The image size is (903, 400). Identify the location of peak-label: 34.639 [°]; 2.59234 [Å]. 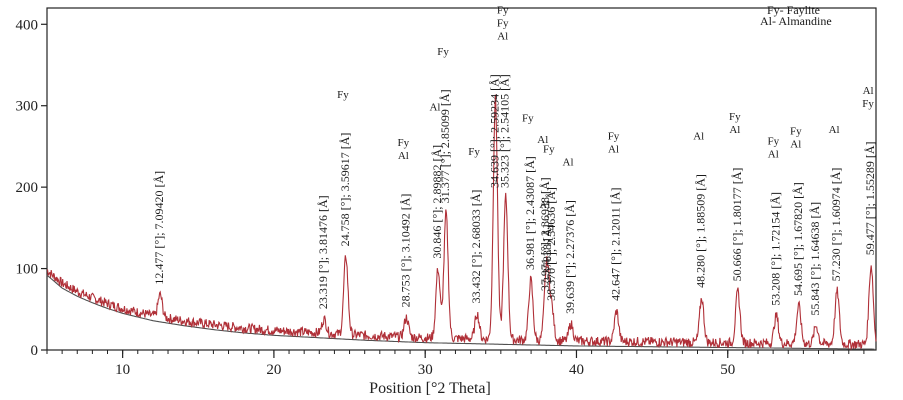
(494, 131).